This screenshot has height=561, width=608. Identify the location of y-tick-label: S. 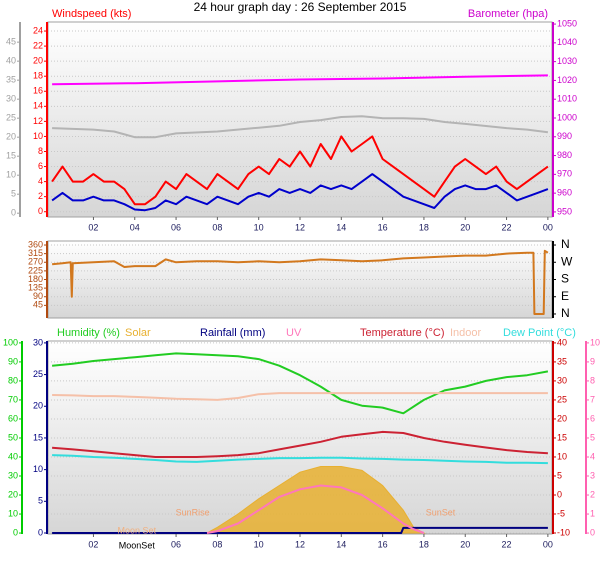
(565, 279).